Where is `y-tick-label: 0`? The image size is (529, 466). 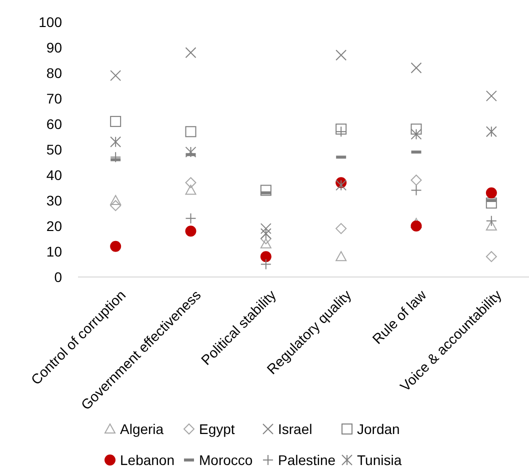 y-tick-label: 0 is located at coordinates (58, 276).